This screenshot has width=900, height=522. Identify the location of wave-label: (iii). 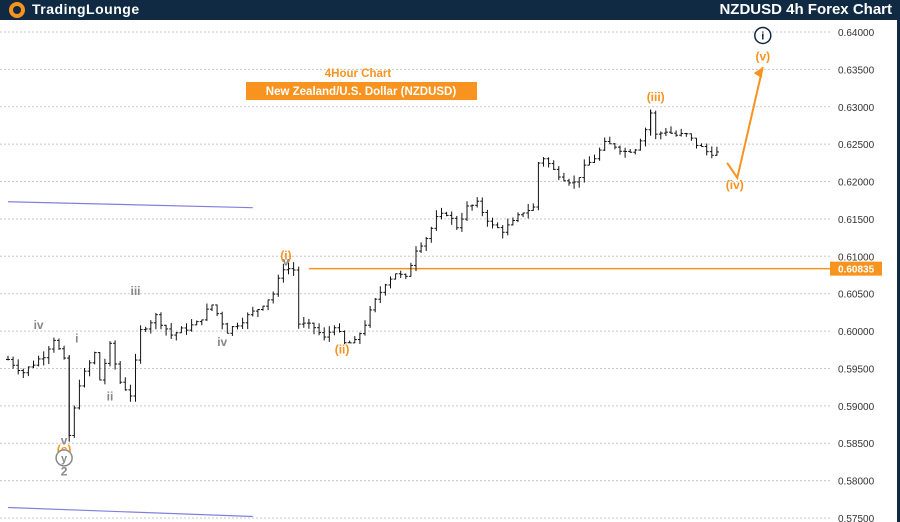
(656, 97).